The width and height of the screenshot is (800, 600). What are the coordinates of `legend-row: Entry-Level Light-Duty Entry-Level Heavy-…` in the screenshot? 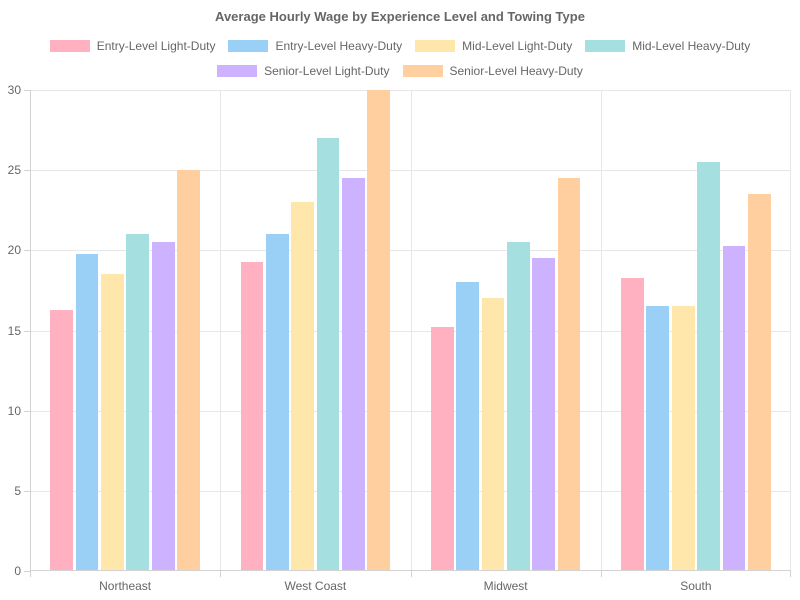 It's located at (399, 46).